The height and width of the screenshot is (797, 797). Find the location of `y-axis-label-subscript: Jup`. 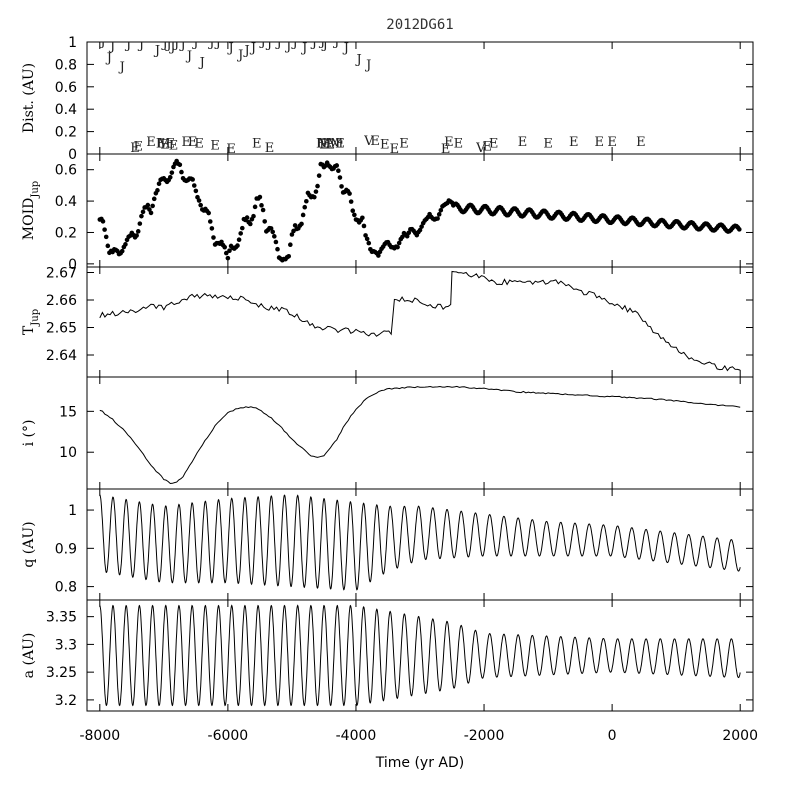

y-axis-label-subscript: Jup is located at coordinates (35, 318).